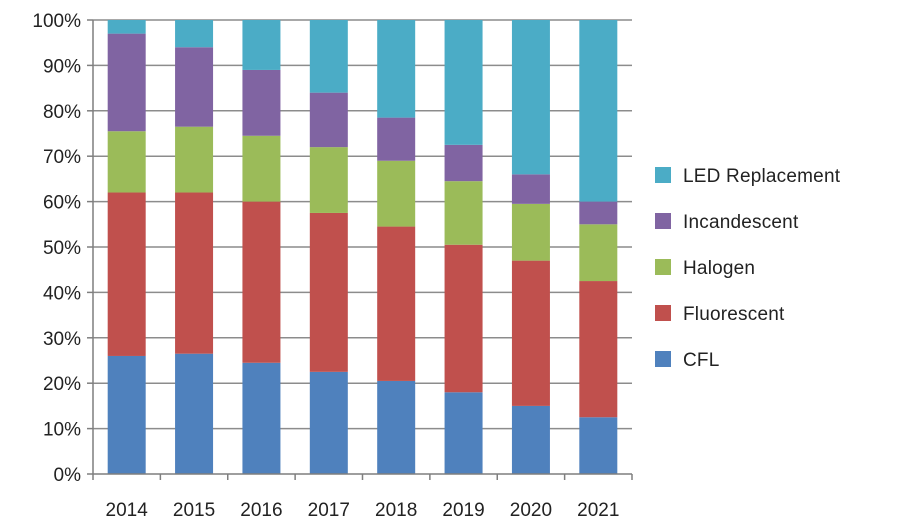 This screenshot has width=907, height=529. I want to click on bar-stack-2015, so click(194, 247).